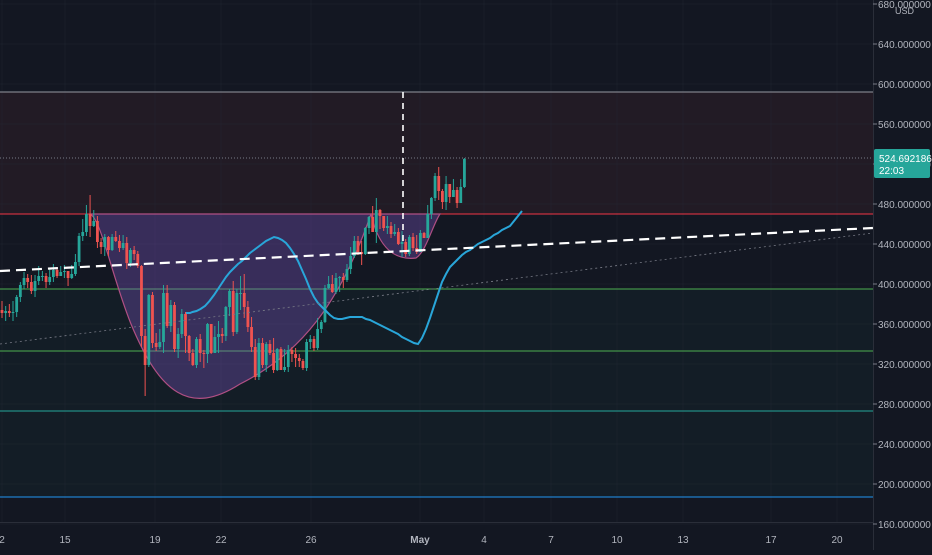  I want to click on price-tick-label: 560.000000, so click(904, 125).